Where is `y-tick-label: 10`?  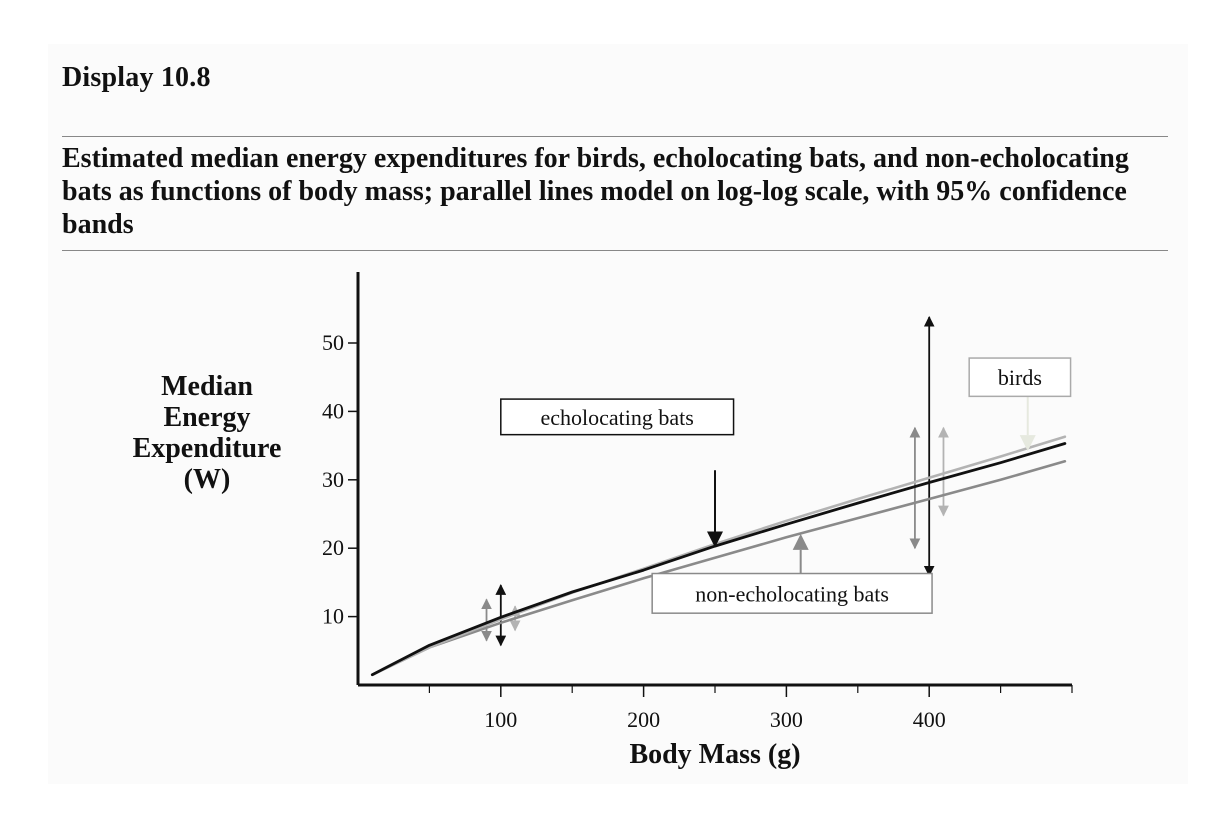 y-tick-label: 10 is located at coordinates (333, 616).